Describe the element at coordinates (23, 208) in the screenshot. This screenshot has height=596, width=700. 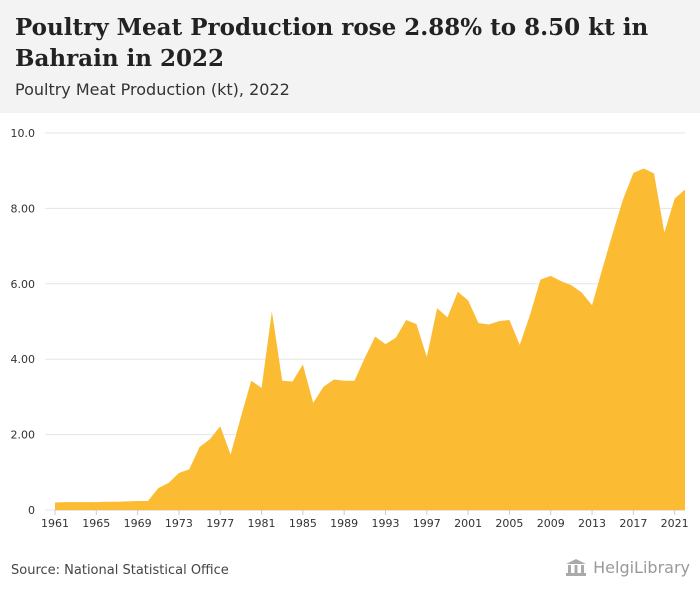
I see `y-tick-label: 8.00` at that location.